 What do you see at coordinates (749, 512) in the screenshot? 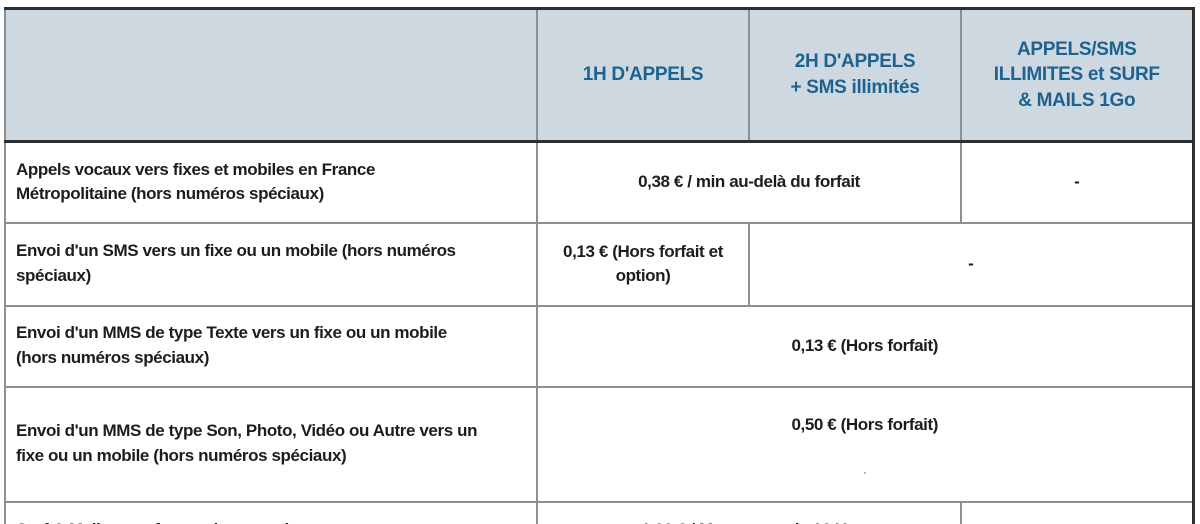
I see `price-cell-surf-mails: 1,00 € / Mo par pas de 16 Ko` at bounding box center [749, 512].